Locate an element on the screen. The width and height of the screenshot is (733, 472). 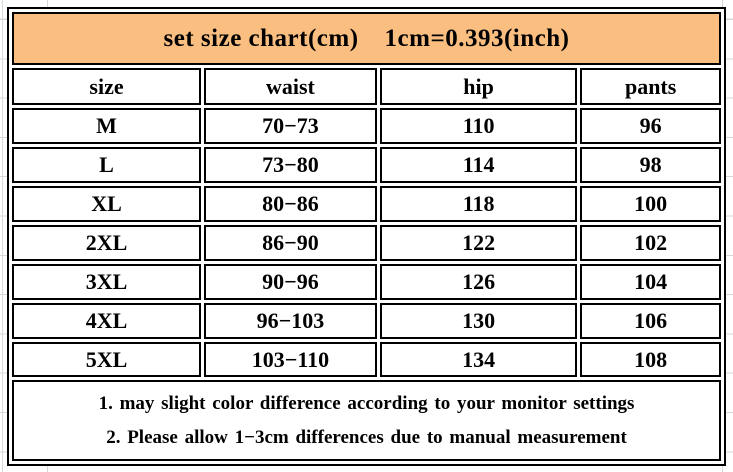
hip-cell: 114 is located at coordinates (478, 165).